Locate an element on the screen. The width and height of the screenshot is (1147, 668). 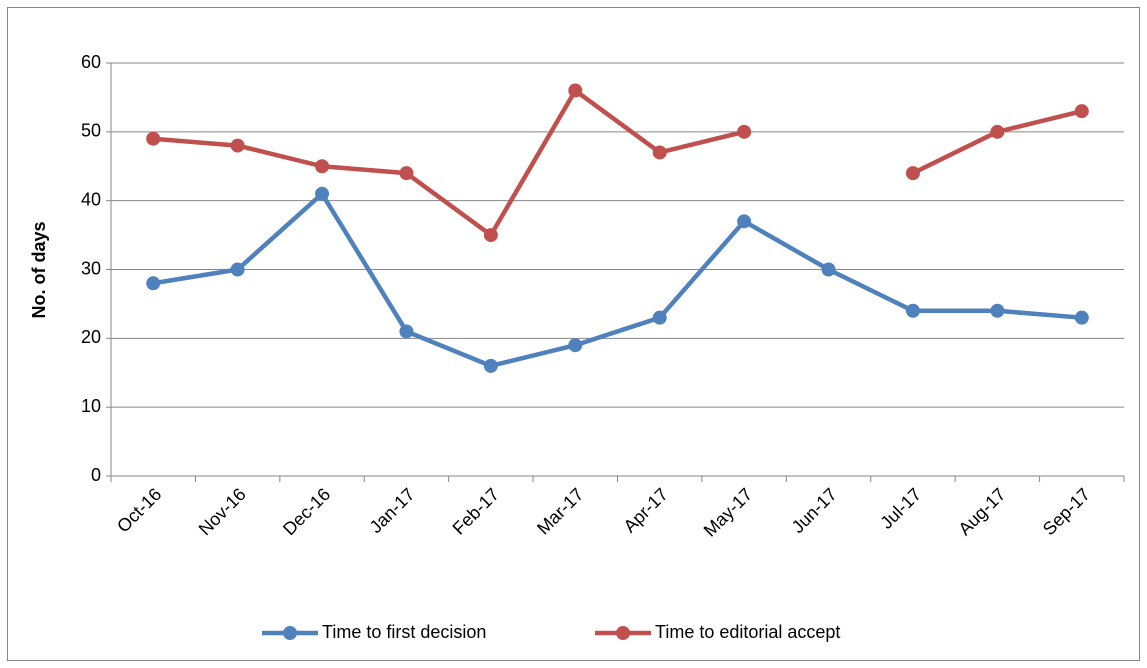
legend-label: Time to first decision is located at coordinates (404, 632).